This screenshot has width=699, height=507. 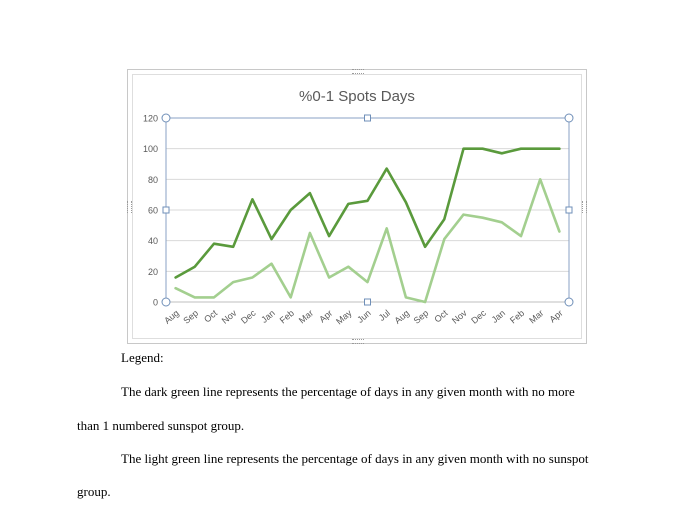 What do you see at coordinates (150, 119) in the screenshot?
I see `y-tick-label: 120` at bounding box center [150, 119].